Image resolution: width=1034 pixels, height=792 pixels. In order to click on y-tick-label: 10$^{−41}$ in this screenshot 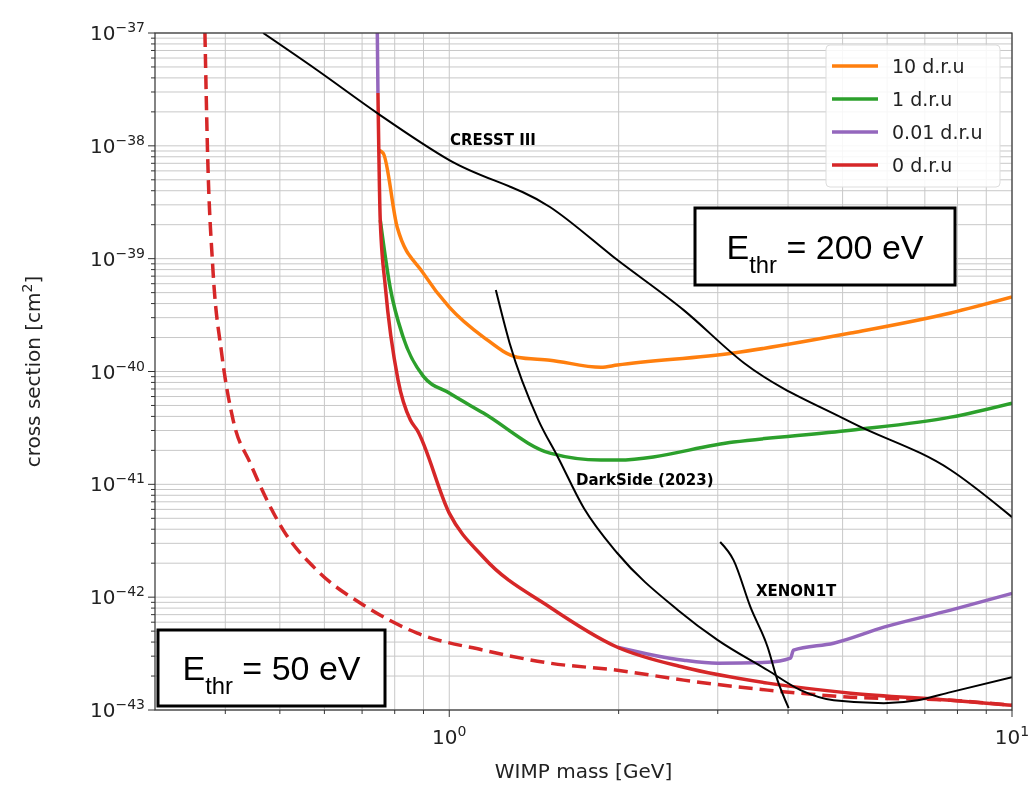, I will do `click(117, 483)`.